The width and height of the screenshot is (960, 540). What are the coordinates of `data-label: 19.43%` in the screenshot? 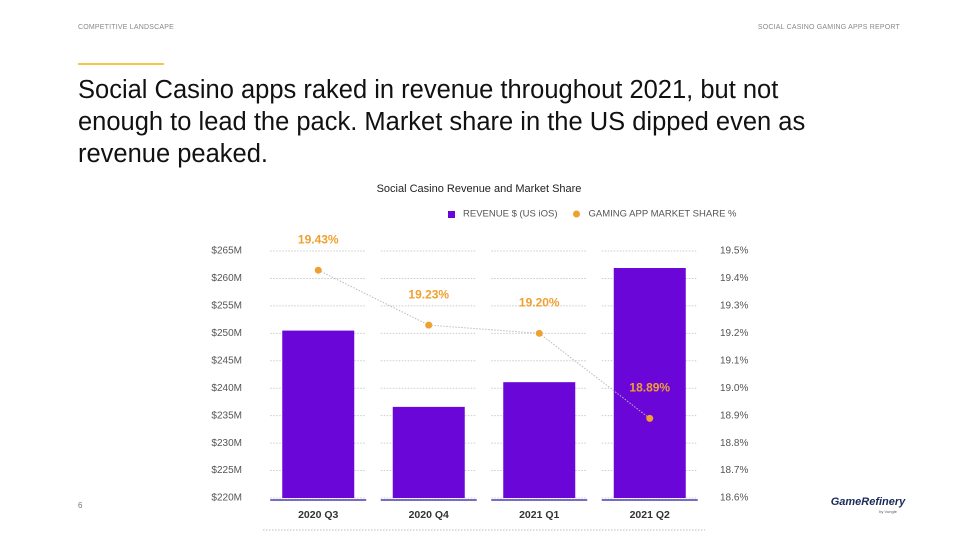 It's located at (318, 239).